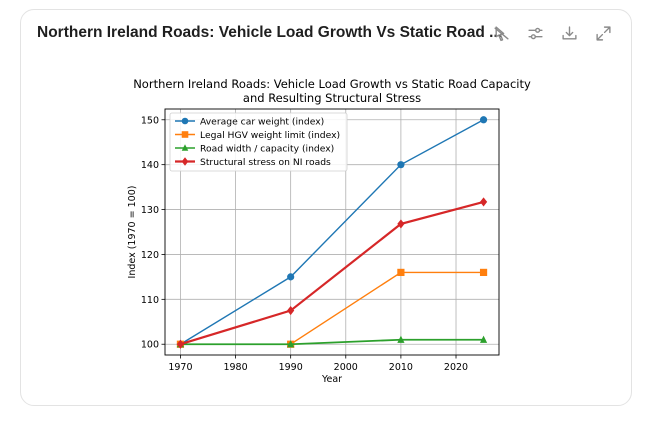  I want to click on download-icon, so click(569, 32).